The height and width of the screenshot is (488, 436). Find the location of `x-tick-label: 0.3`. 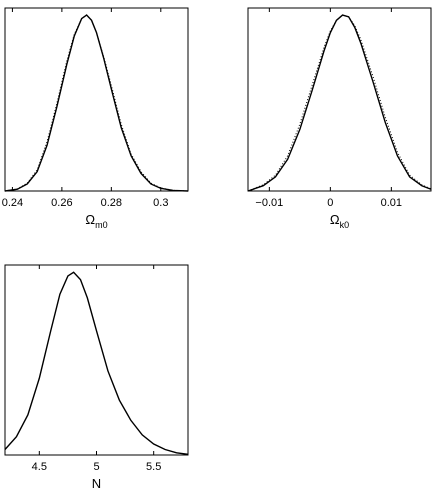

x-tick-label: 0.3 is located at coordinates (160, 203).